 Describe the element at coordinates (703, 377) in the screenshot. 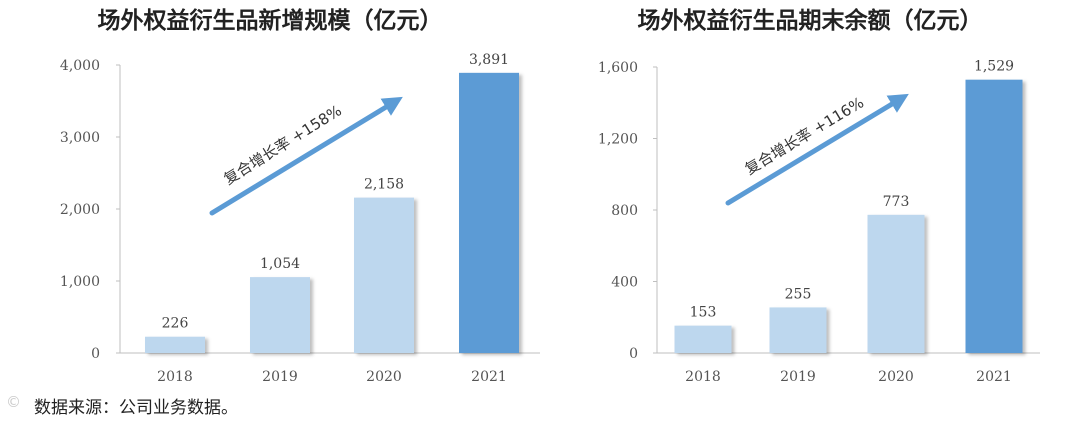

I see `ending-balance-x-tick-label-2018: 2018` at that location.